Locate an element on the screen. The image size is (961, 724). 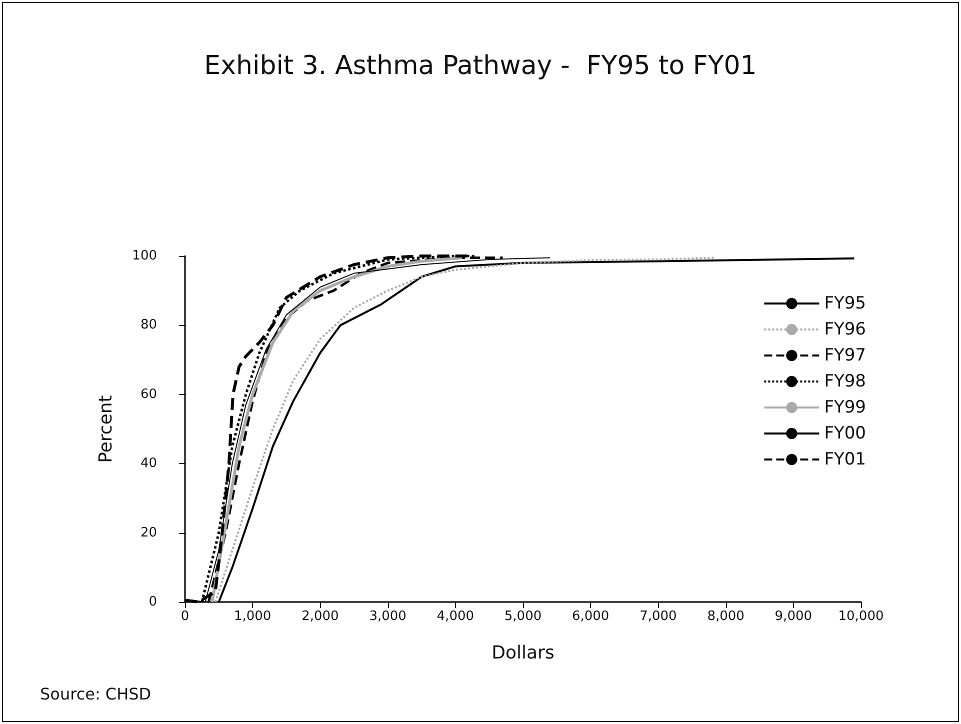
y-tick-label: 20 is located at coordinates (148, 532).